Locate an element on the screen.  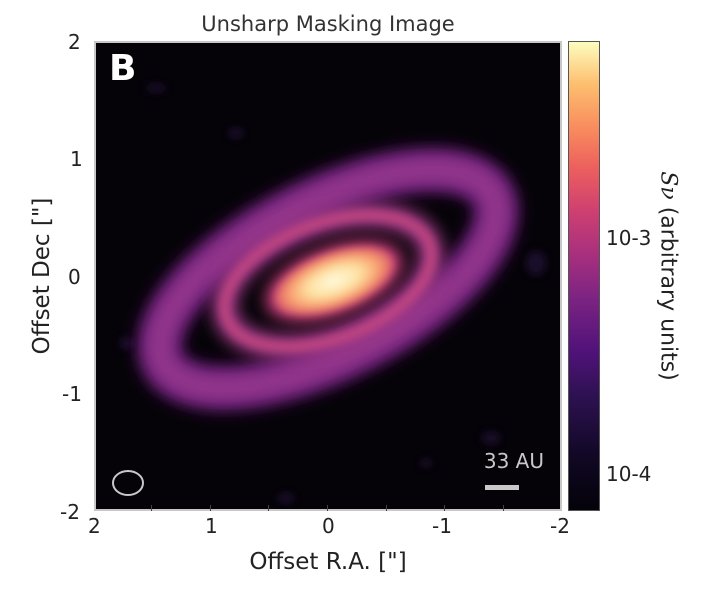
scale-bar-label: 33 AU is located at coordinates (513, 461).